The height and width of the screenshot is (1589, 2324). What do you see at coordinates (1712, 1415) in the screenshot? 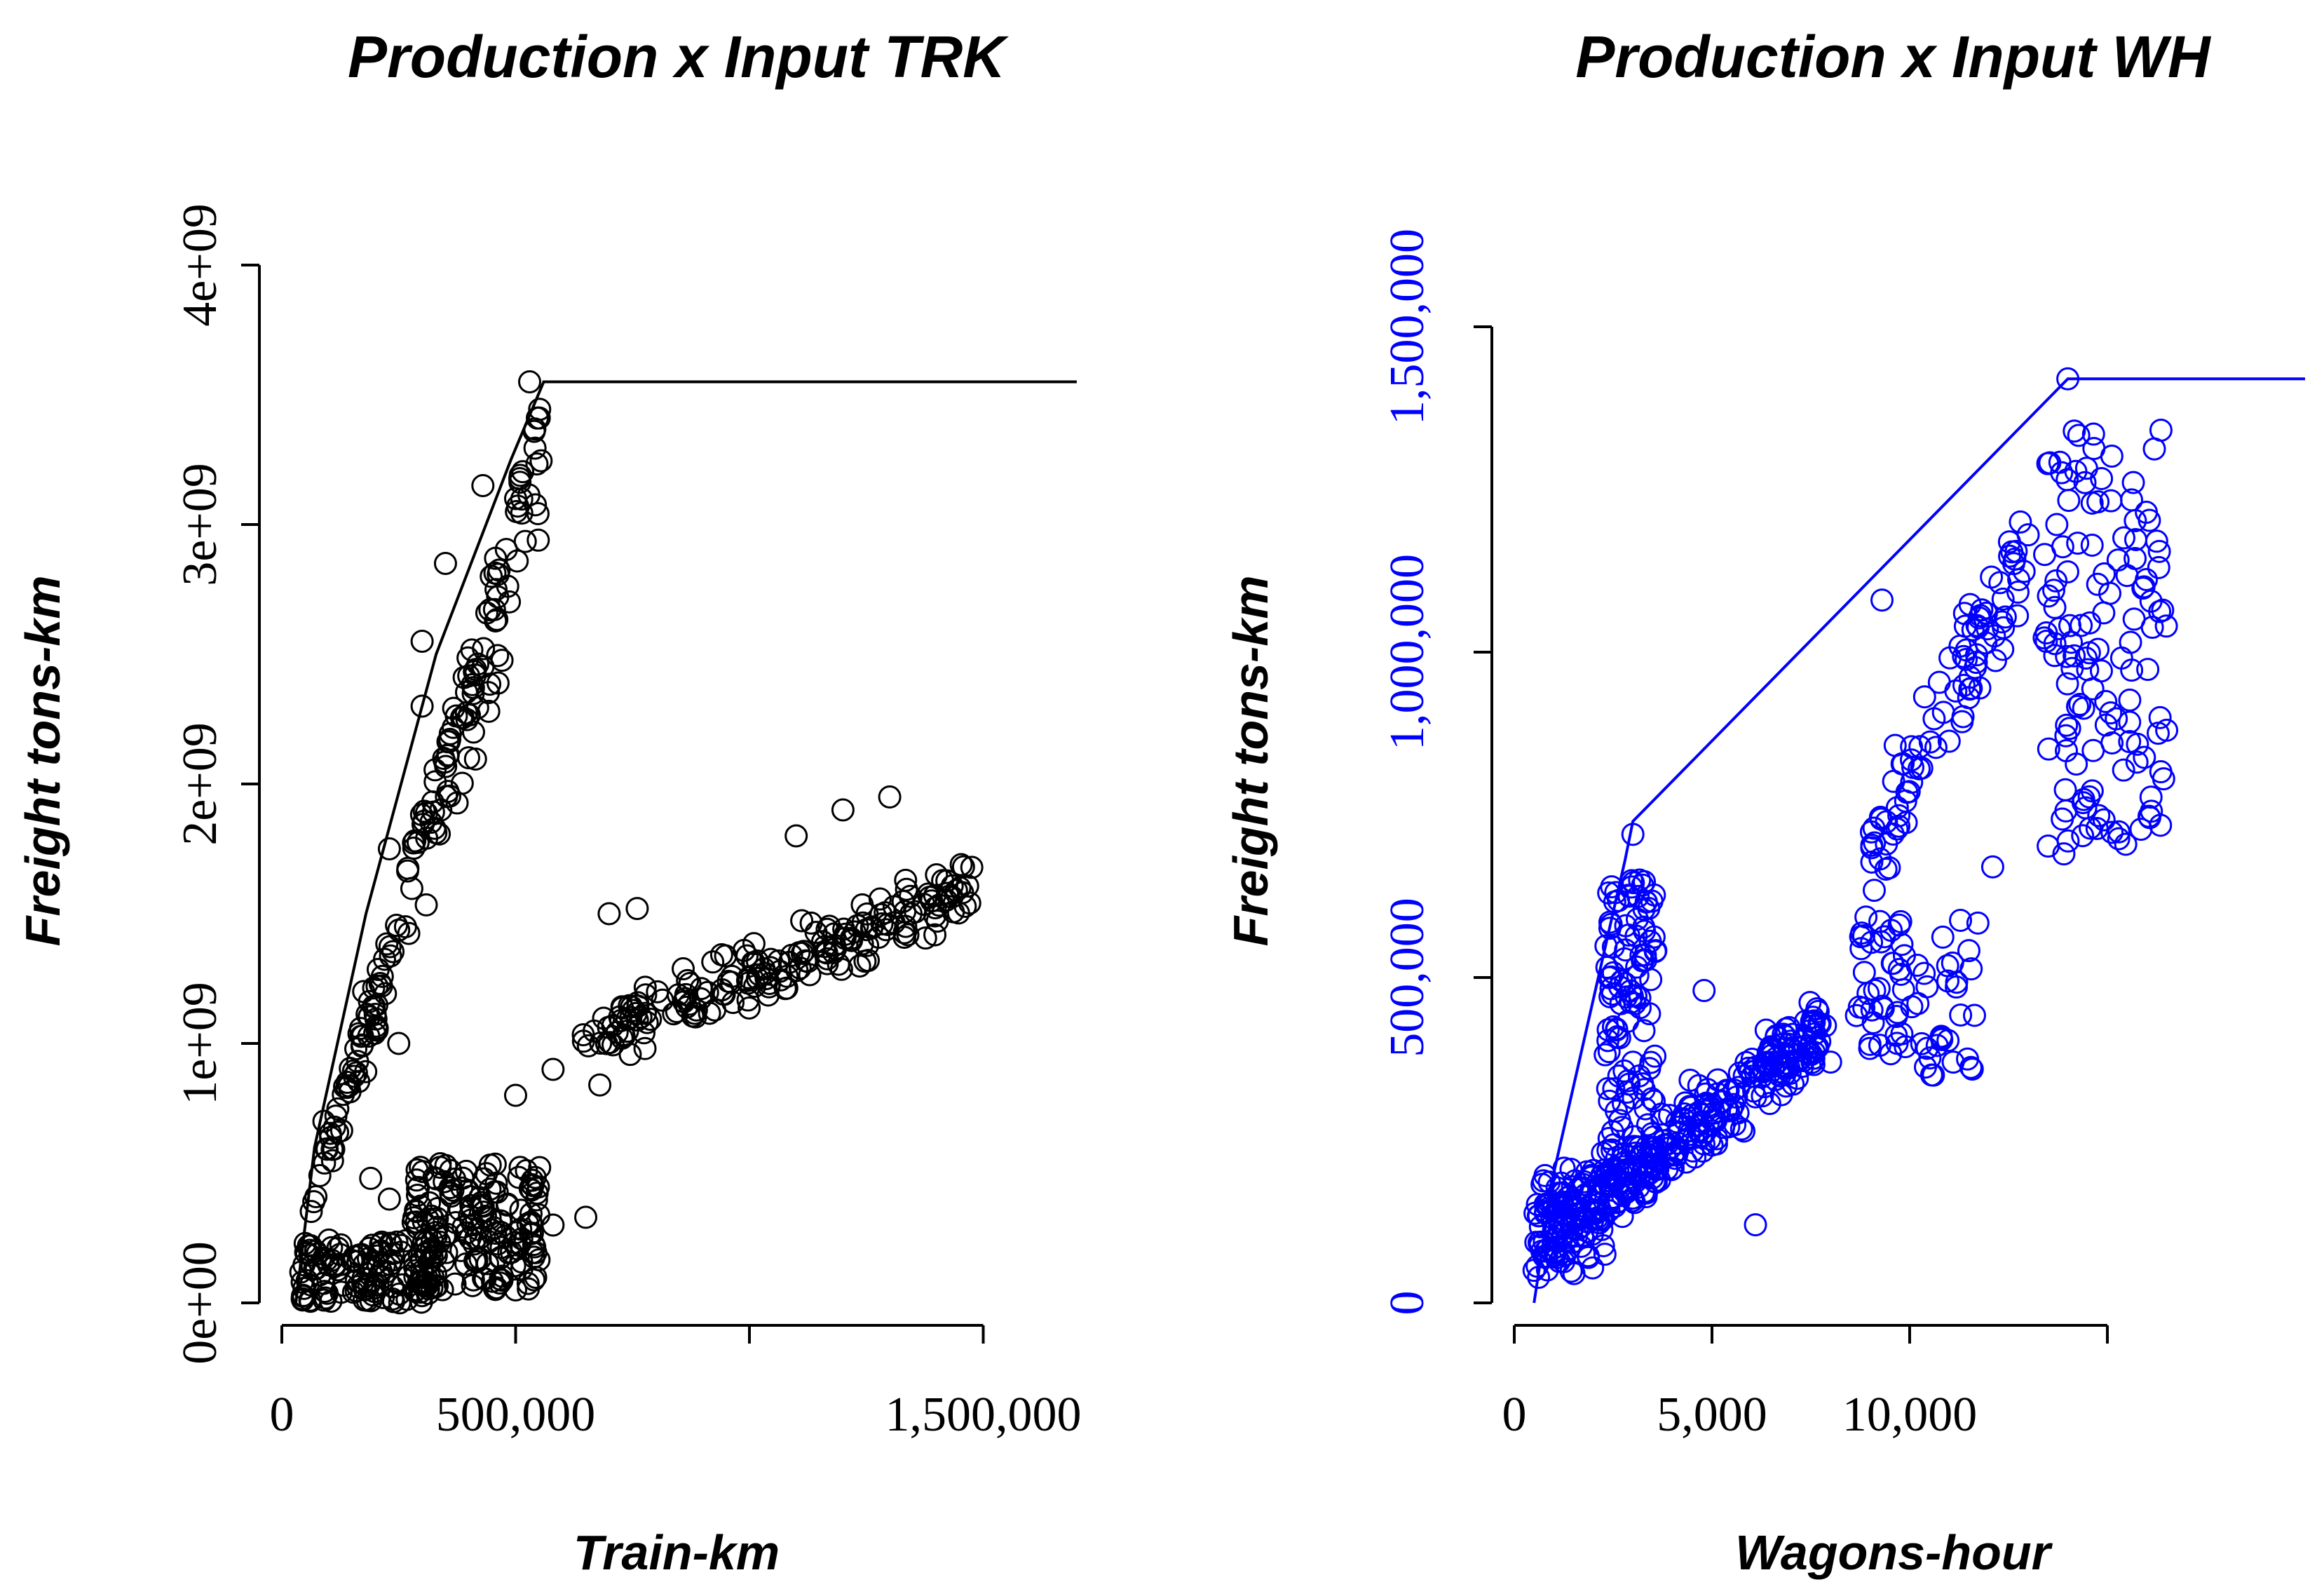
I see `x-tick-label-wh: 5,000` at bounding box center [1712, 1415].